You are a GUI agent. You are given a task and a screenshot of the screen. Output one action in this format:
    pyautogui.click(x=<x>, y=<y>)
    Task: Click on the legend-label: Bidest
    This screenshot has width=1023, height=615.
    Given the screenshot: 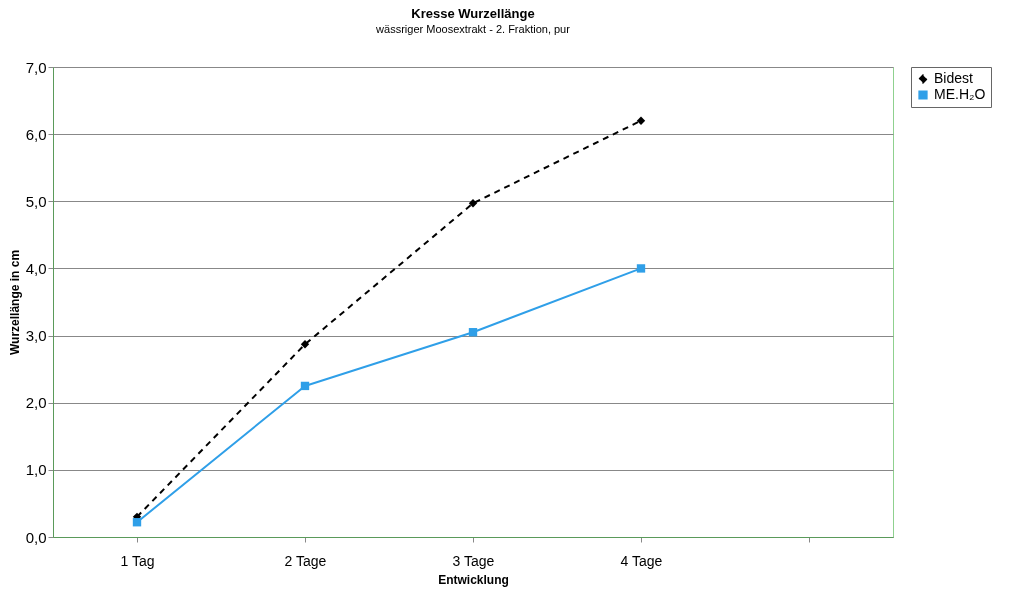 What is the action you would take?
    pyautogui.click(x=954, y=78)
    